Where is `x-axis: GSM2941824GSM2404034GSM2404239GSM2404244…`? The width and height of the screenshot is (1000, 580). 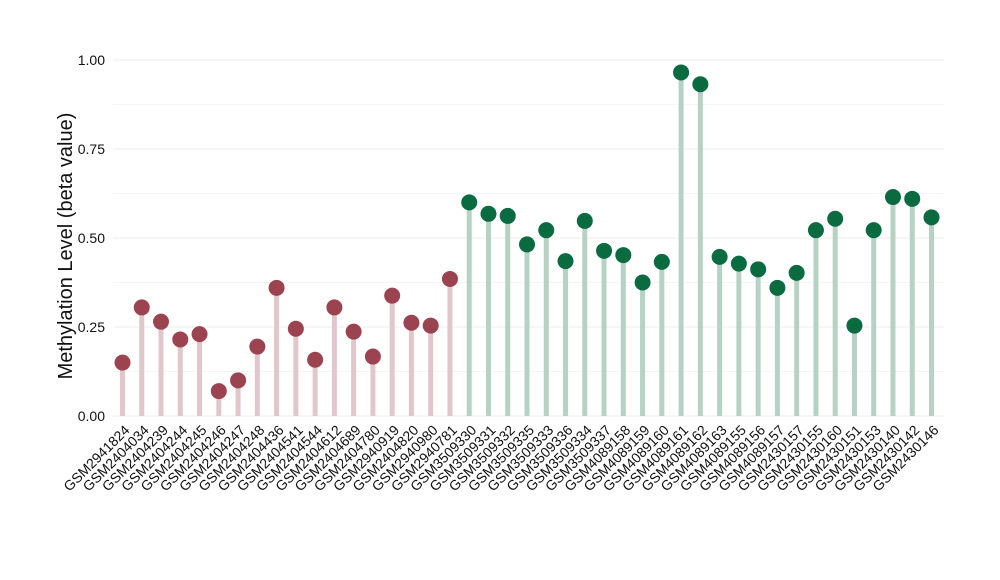 x-axis: GSM2941824GSM2404034GSM2404239GSM2404244… is located at coordinates (501, 458).